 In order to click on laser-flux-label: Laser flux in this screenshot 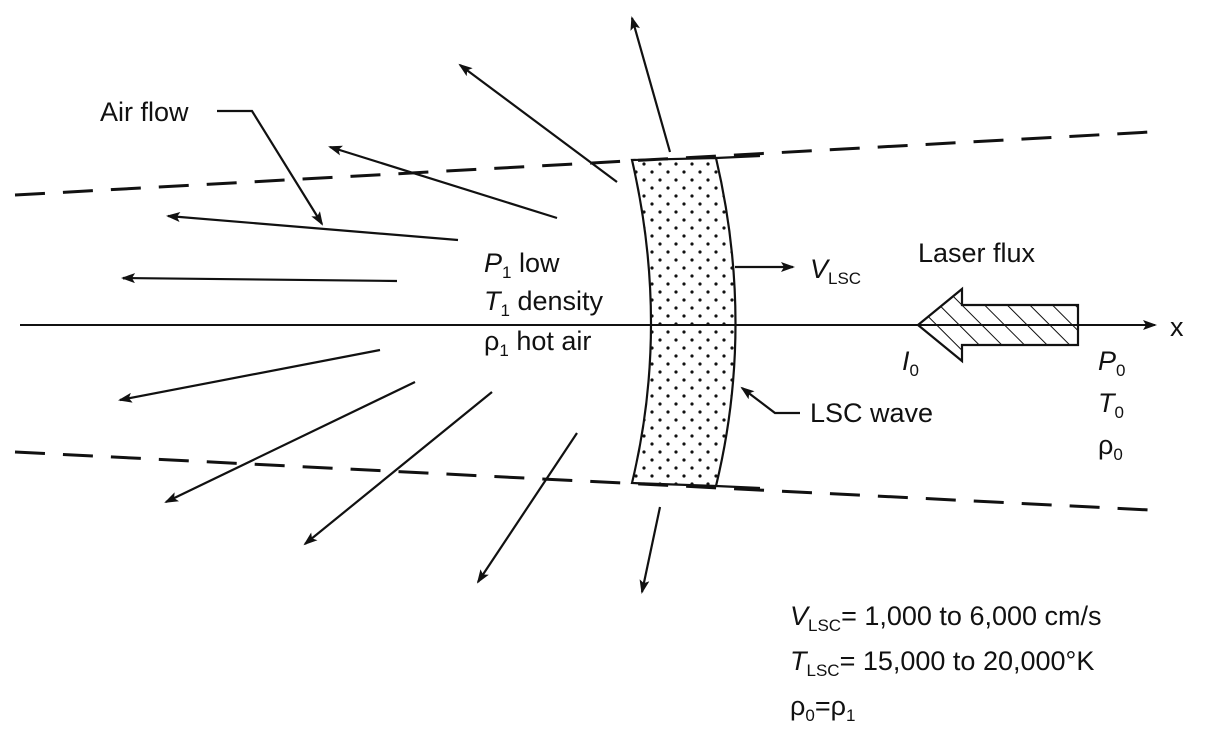, I will do `click(977, 253)`.